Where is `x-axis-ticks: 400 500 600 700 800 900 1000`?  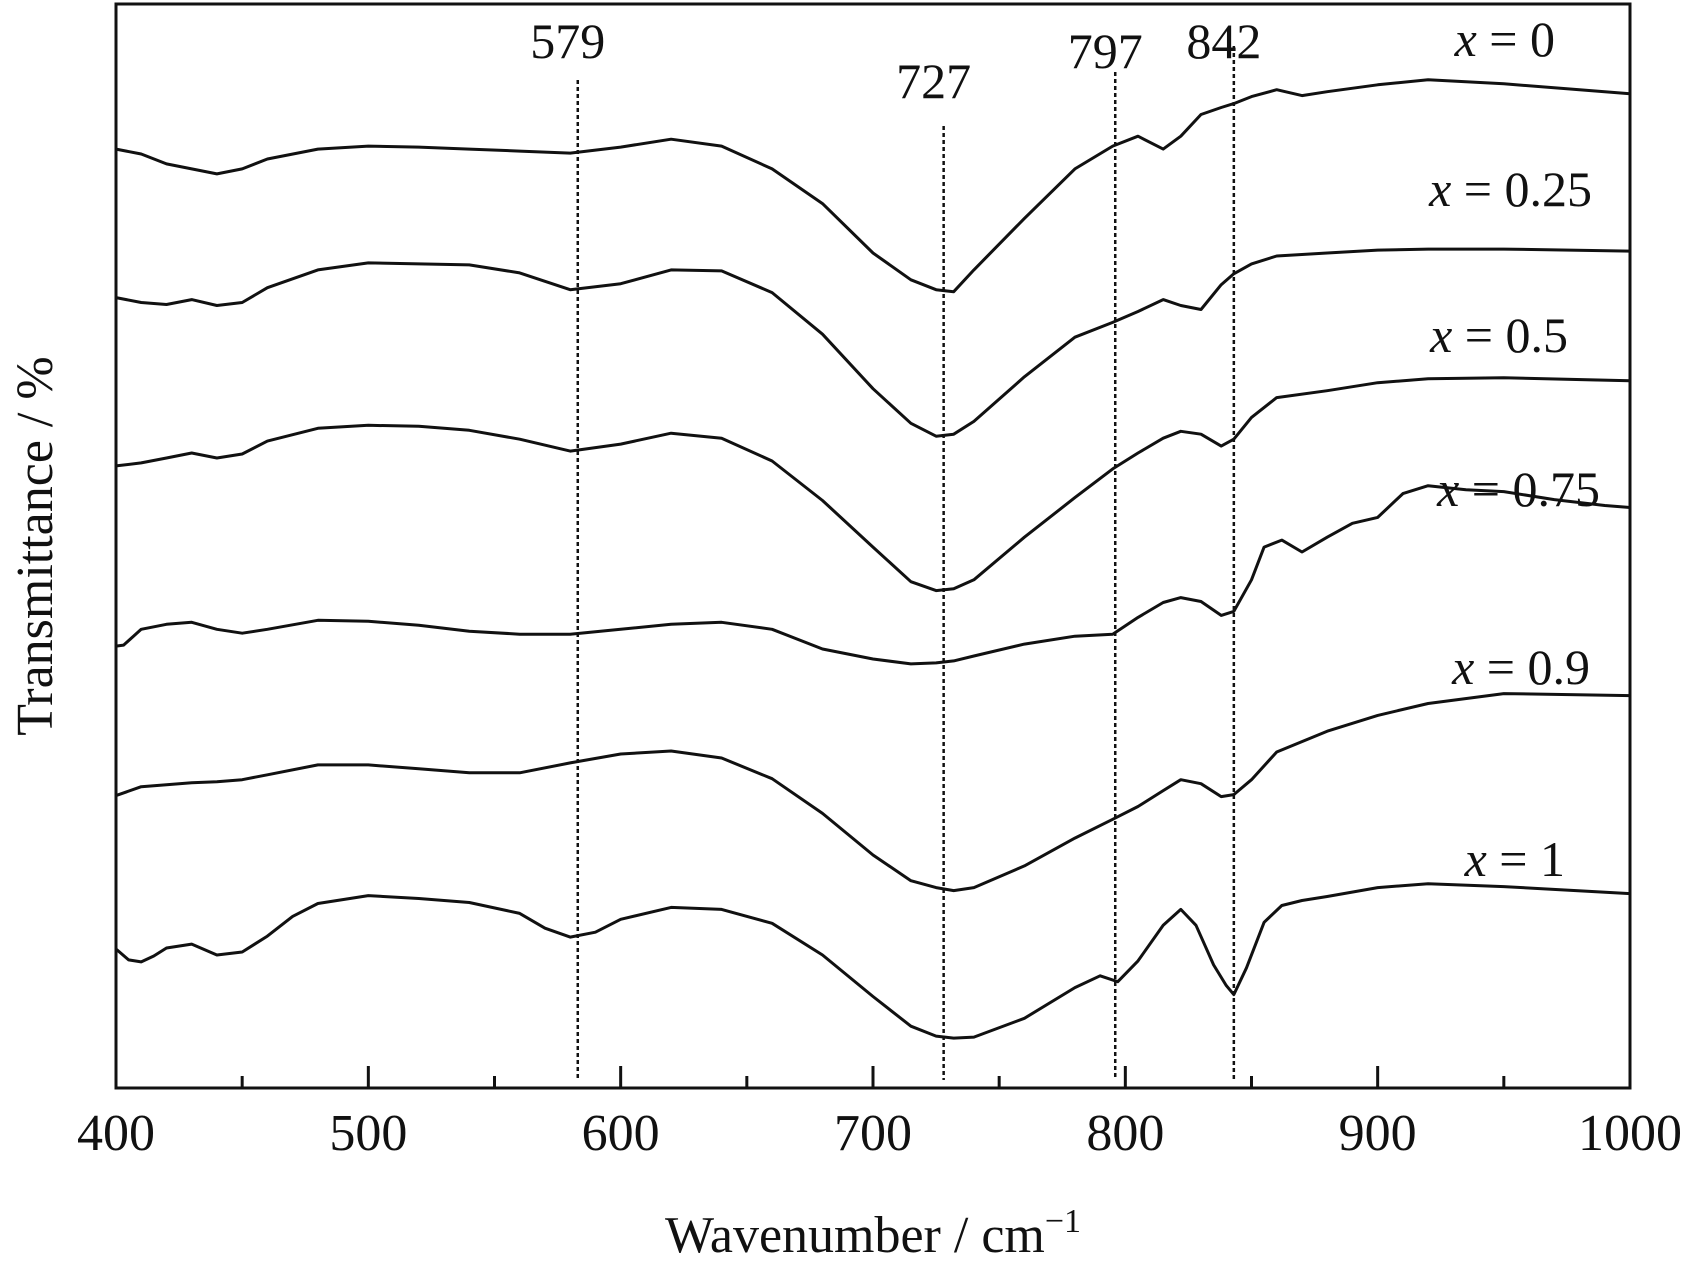 x-axis-ticks: 400 500 600 700 800 900 1000 is located at coordinates (879, 1114).